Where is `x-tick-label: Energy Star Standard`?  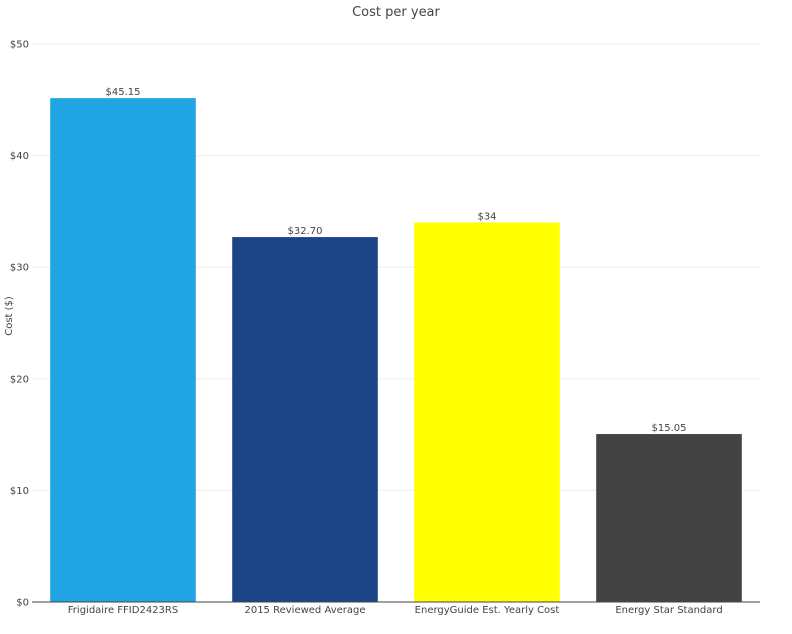
x-tick-label: Energy Star Standard is located at coordinates (668, 610).